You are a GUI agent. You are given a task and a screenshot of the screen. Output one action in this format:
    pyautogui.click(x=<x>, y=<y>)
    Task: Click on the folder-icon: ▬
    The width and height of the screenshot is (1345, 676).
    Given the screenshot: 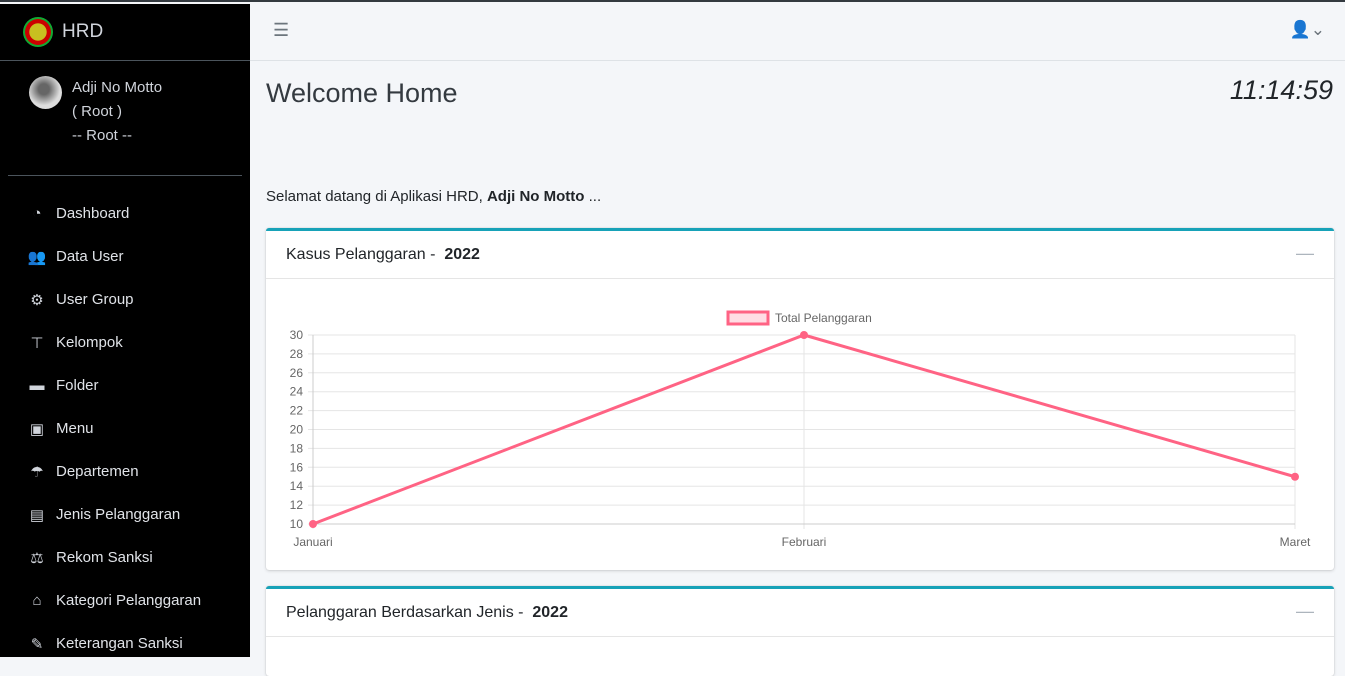 What is the action you would take?
    pyautogui.click(x=37, y=385)
    